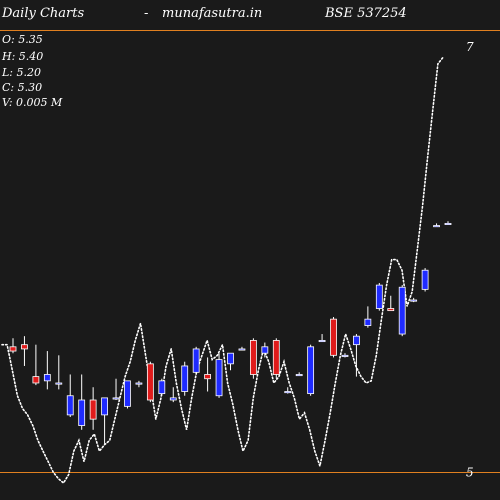  I want to click on ohlc-low: L: 5.20, so click(21, 72).